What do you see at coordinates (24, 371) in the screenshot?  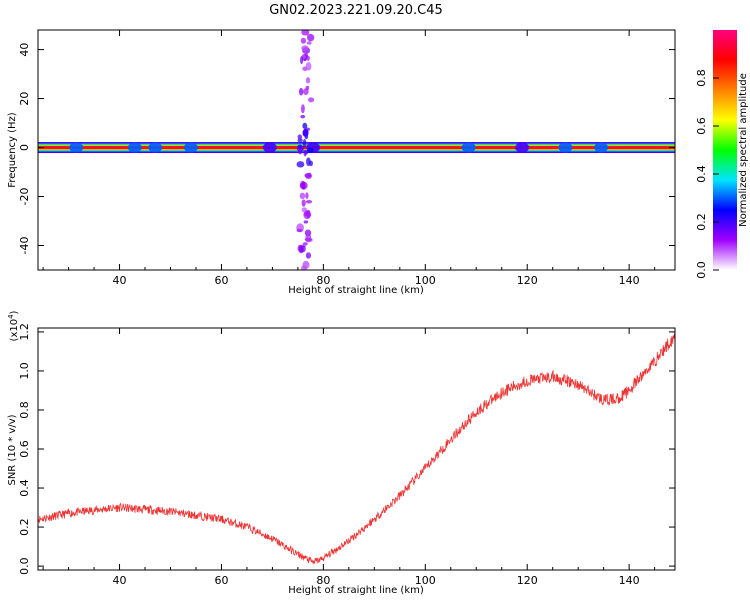 I see `snr-y-tick-label: 1.0` at bounding box center [24, 371].